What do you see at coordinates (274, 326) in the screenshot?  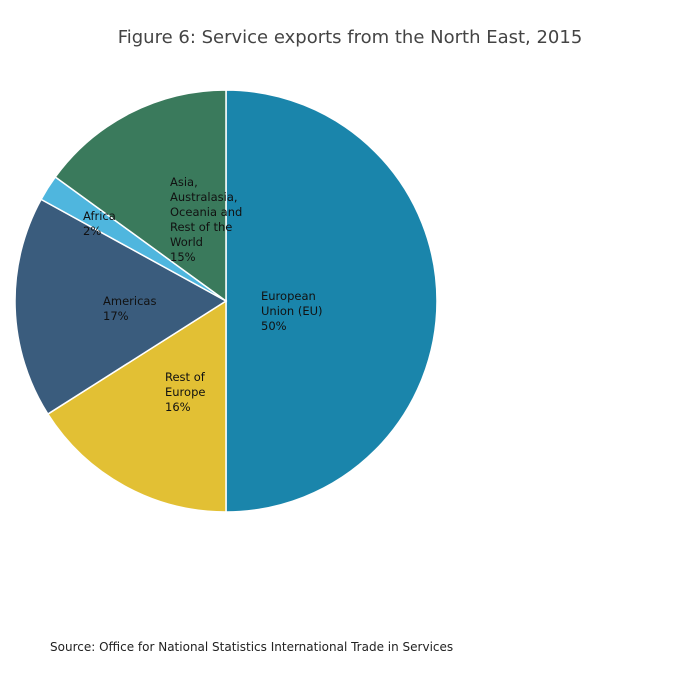 I see `slice-label-line: 50%` at bounding box center [274, 326].